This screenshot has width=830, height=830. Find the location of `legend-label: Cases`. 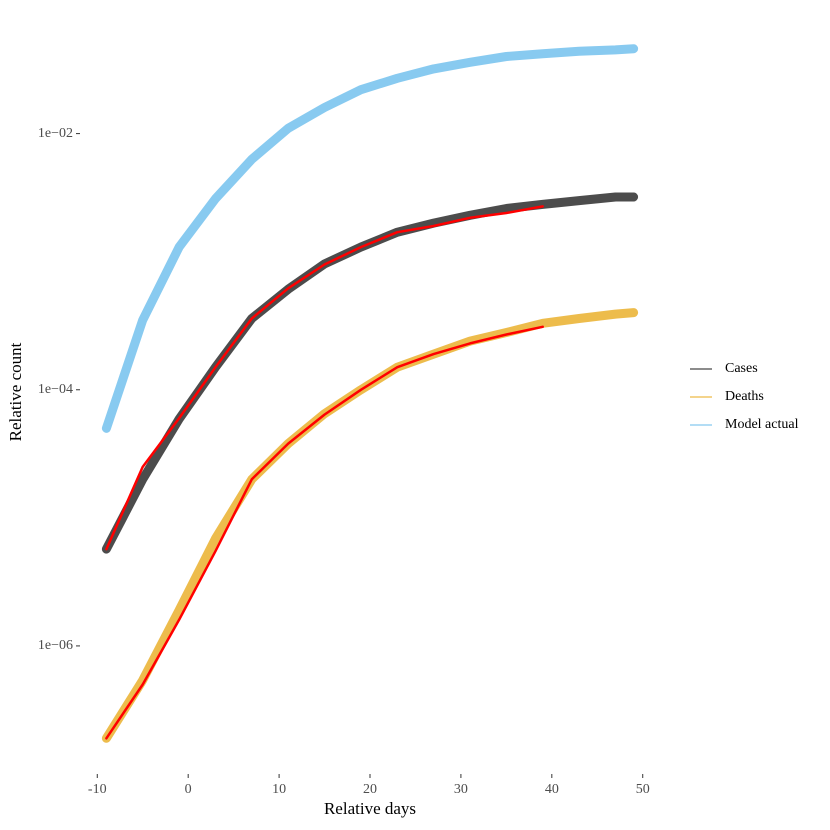

legend-label: Cases is located at coordinates (741, 368).